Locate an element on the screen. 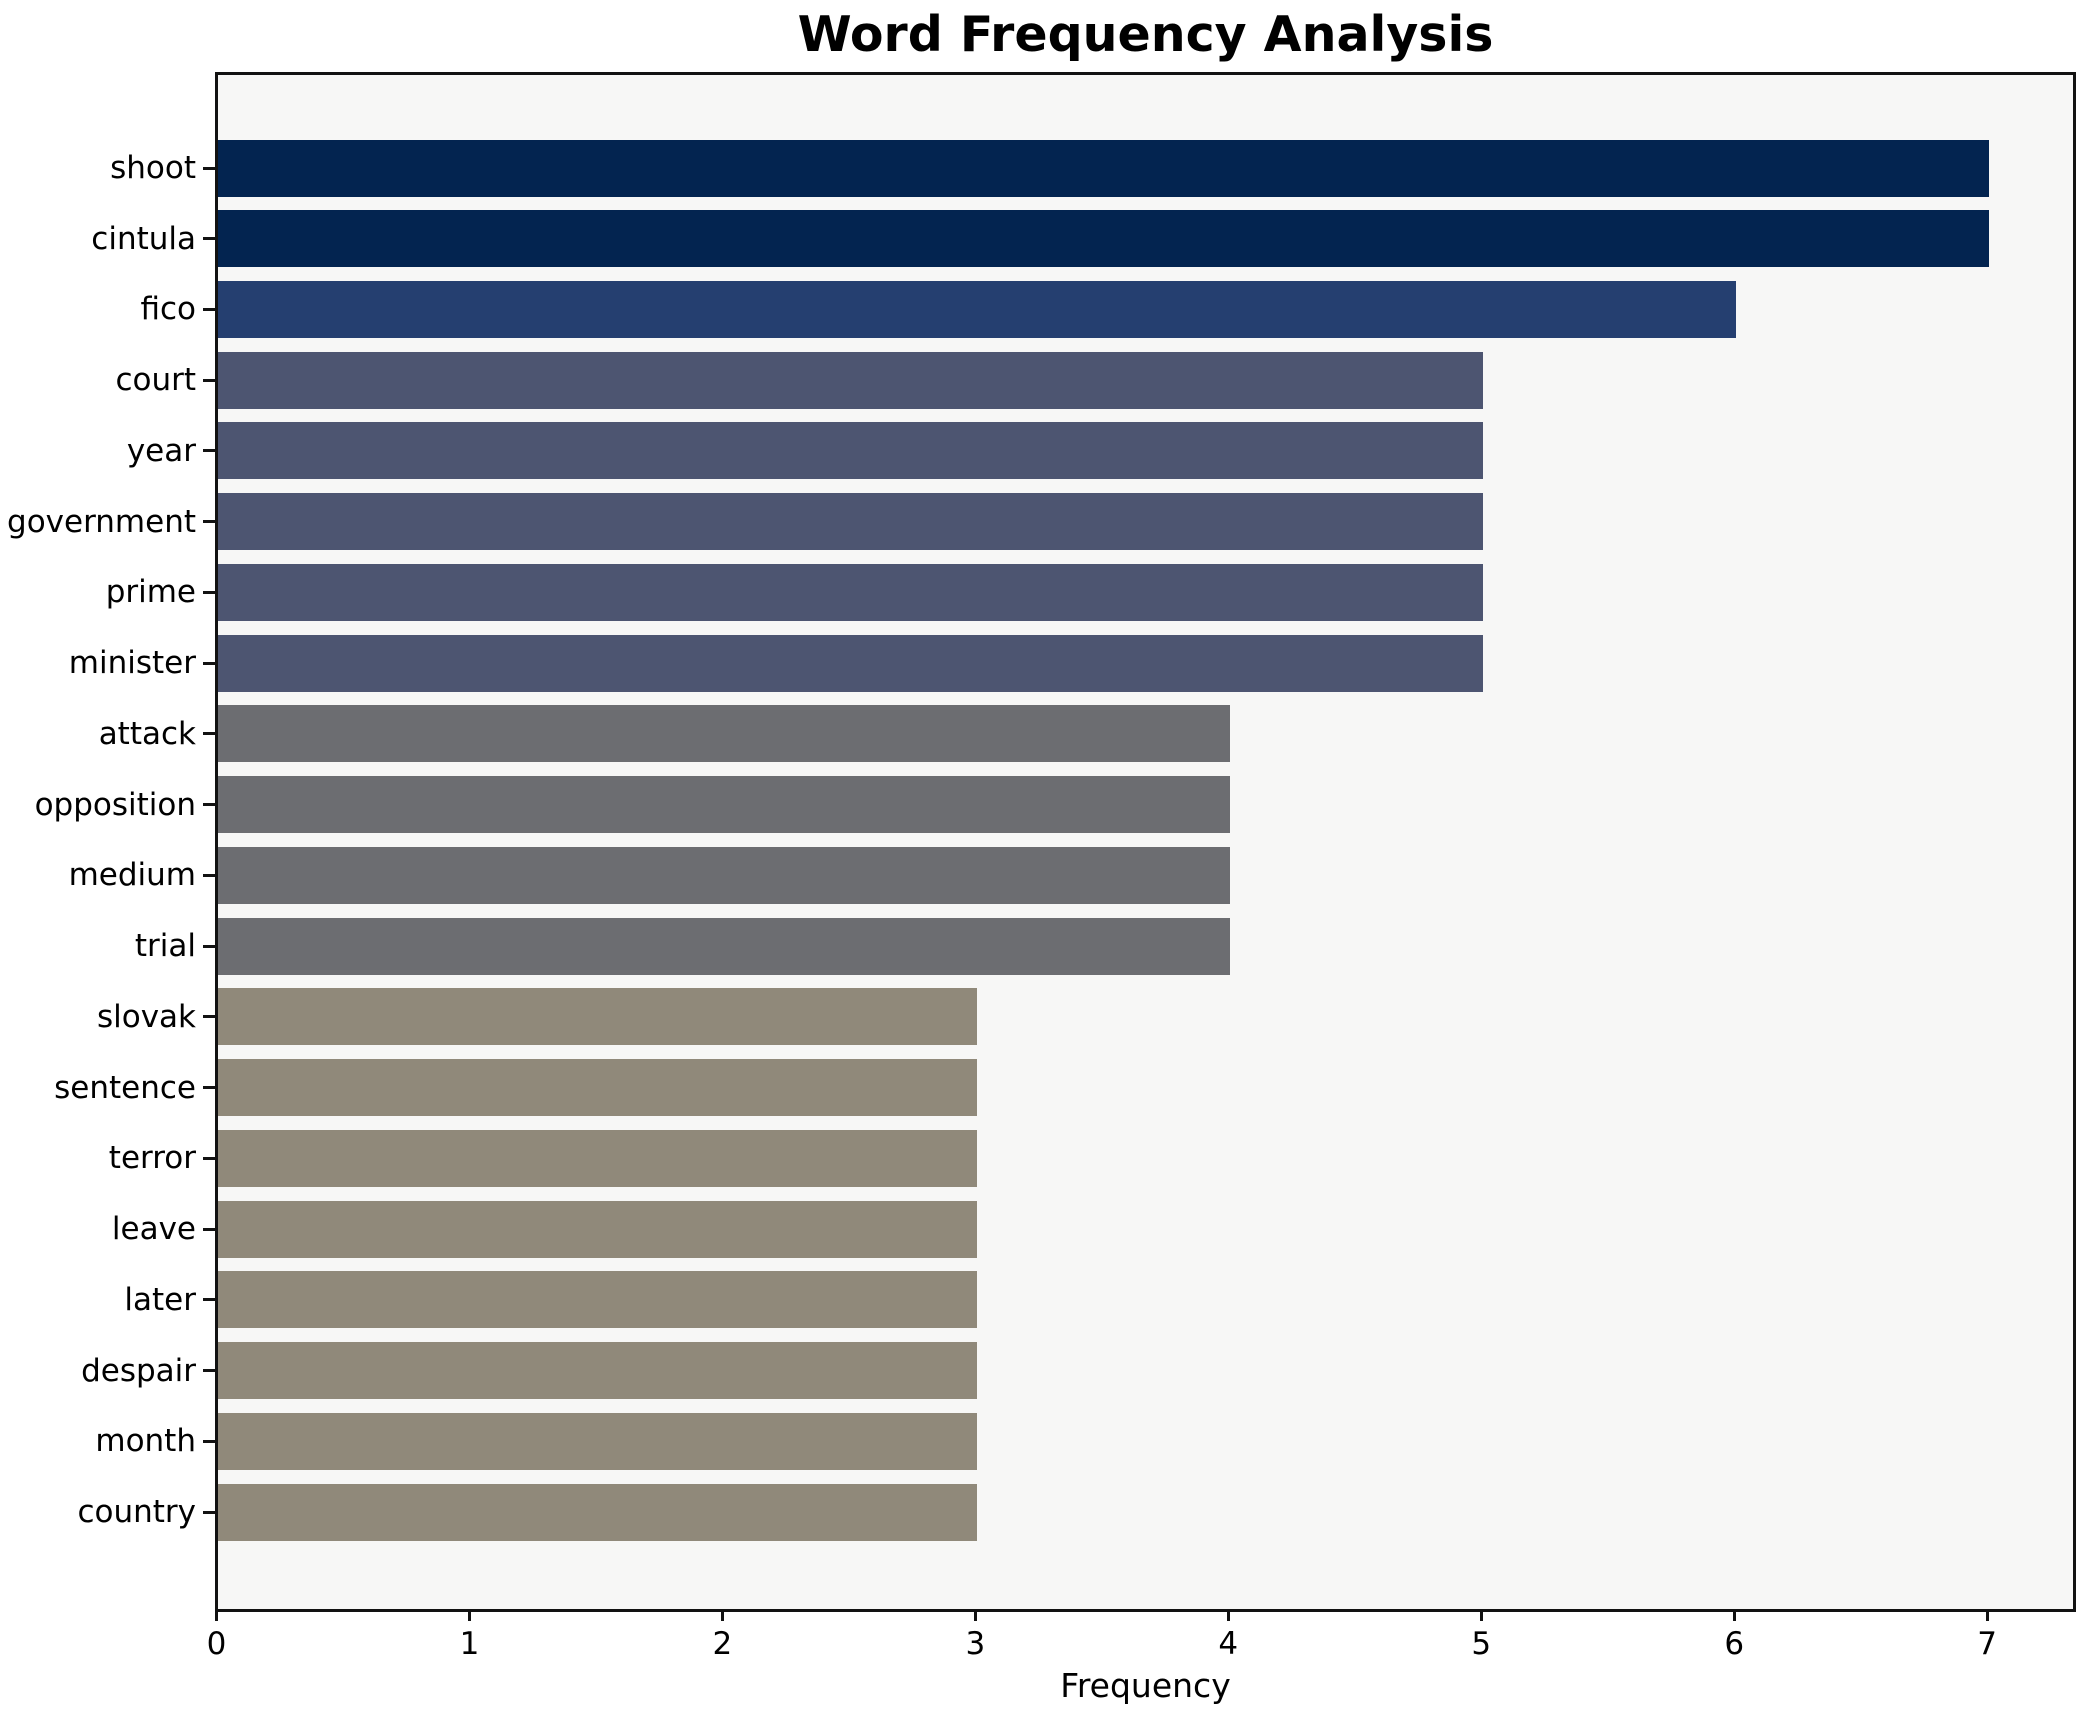 The image size is (2095, 1722). y-tick-label-cintula: cintula is located at coordinates (143, 238).